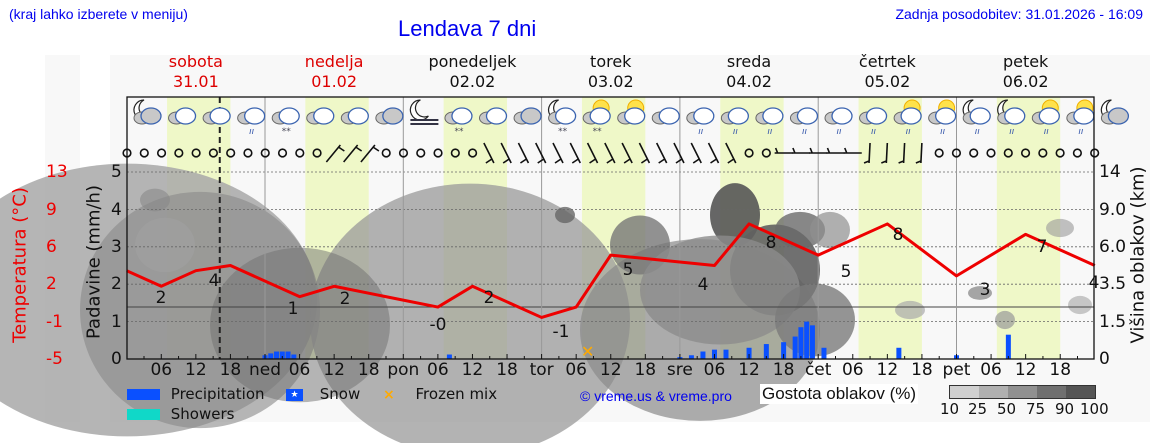  I want to click on svg-text: 2, so click(161, 298).